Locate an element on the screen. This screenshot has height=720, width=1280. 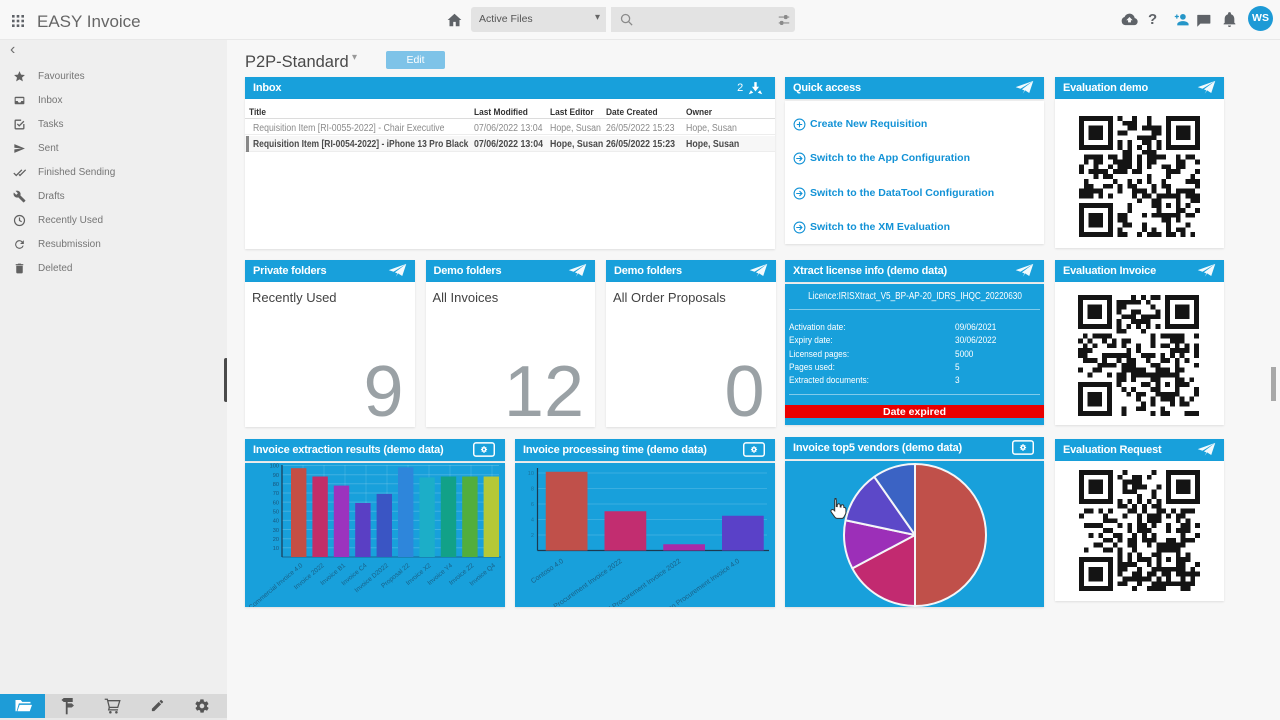
svg-text: 6 is located at coordinates (532, 505).